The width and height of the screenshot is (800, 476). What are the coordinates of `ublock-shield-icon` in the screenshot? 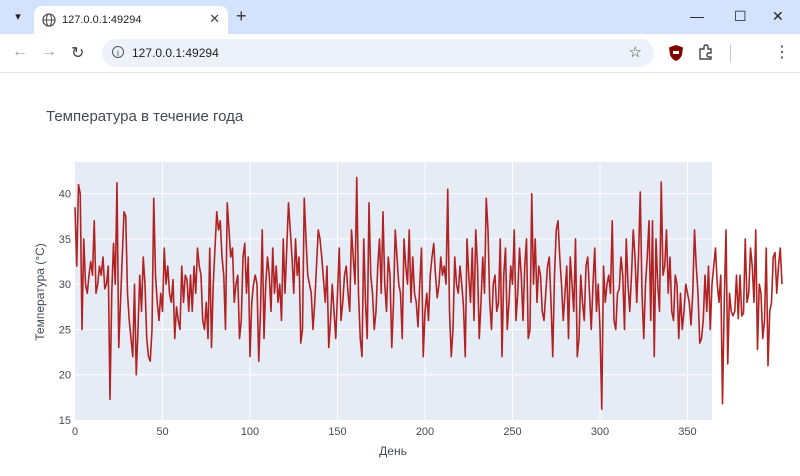 It's located at (676, 53).